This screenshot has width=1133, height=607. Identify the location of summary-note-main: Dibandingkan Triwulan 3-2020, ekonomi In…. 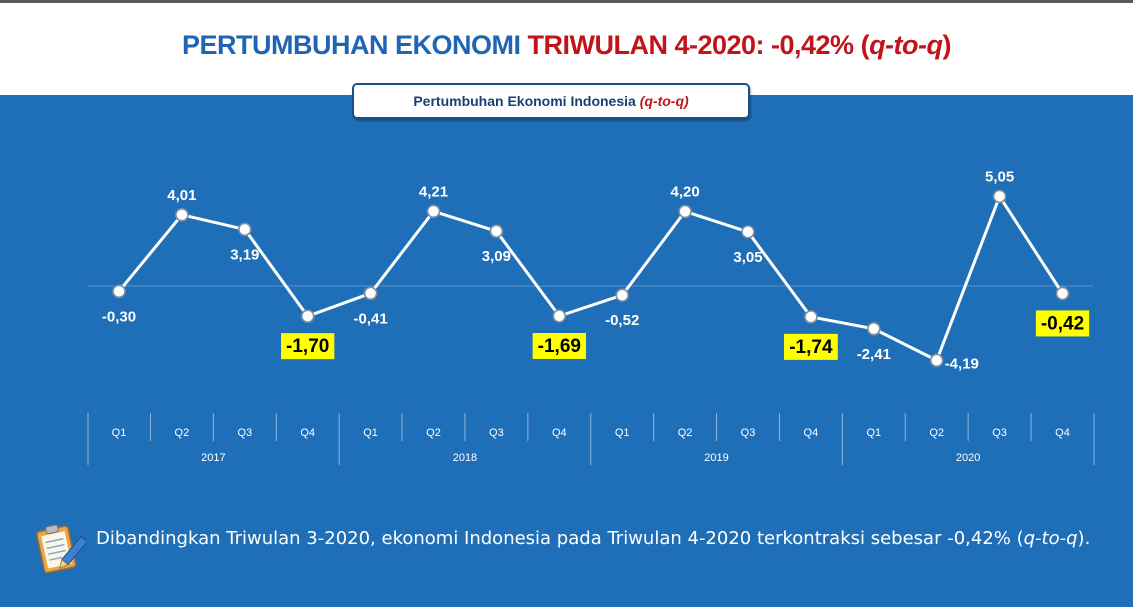
(560, 538).